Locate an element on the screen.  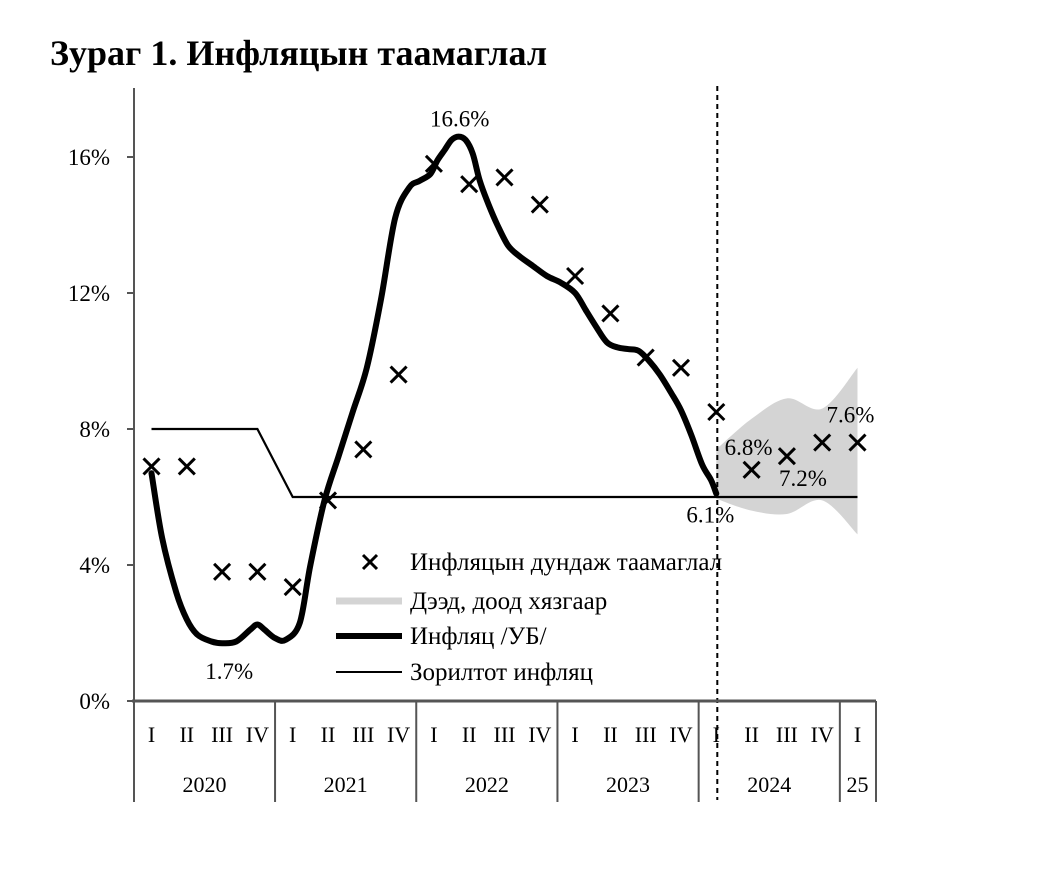
x-year-label: 2024 is located at coordinates (769, 784).